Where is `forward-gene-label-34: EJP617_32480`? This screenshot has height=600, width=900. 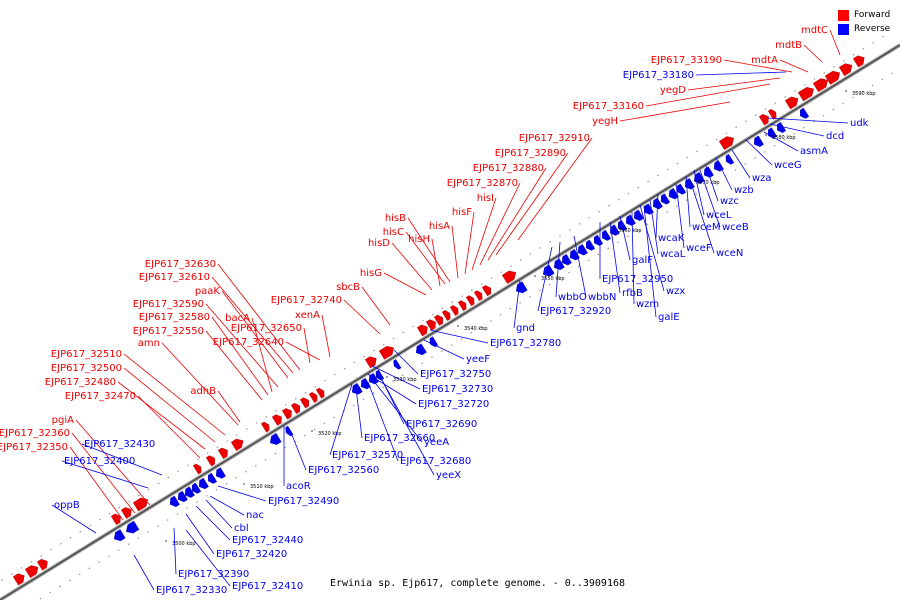
forward-gene-label-34: EJP617_32480 is located at coordinates (125, 413).